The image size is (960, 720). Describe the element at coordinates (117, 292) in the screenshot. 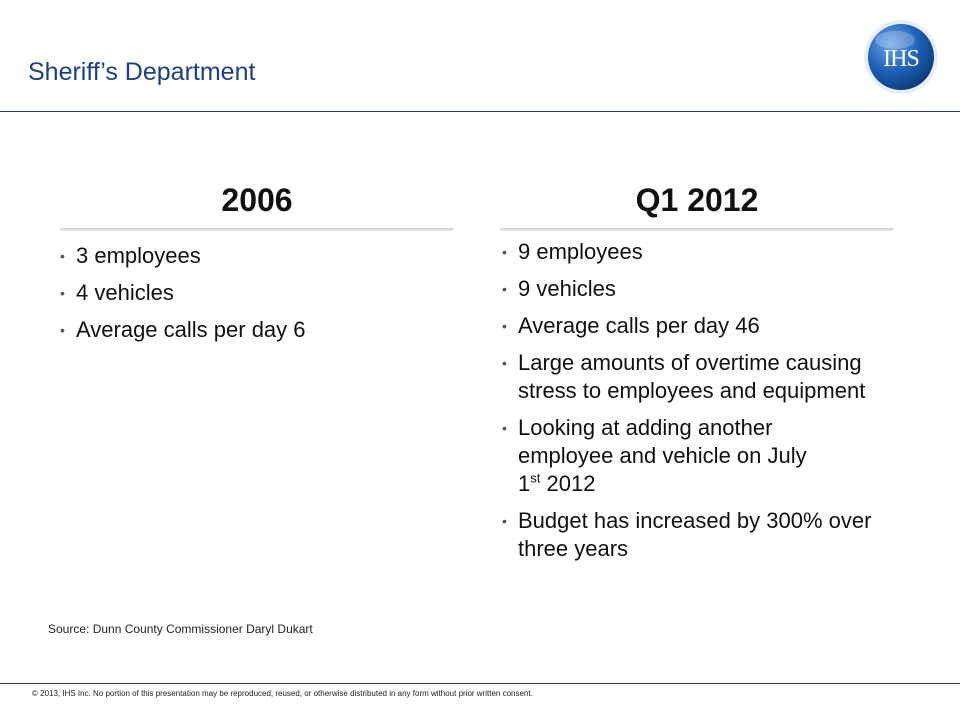

I see `list-item: • 4 vehicles` at that location.